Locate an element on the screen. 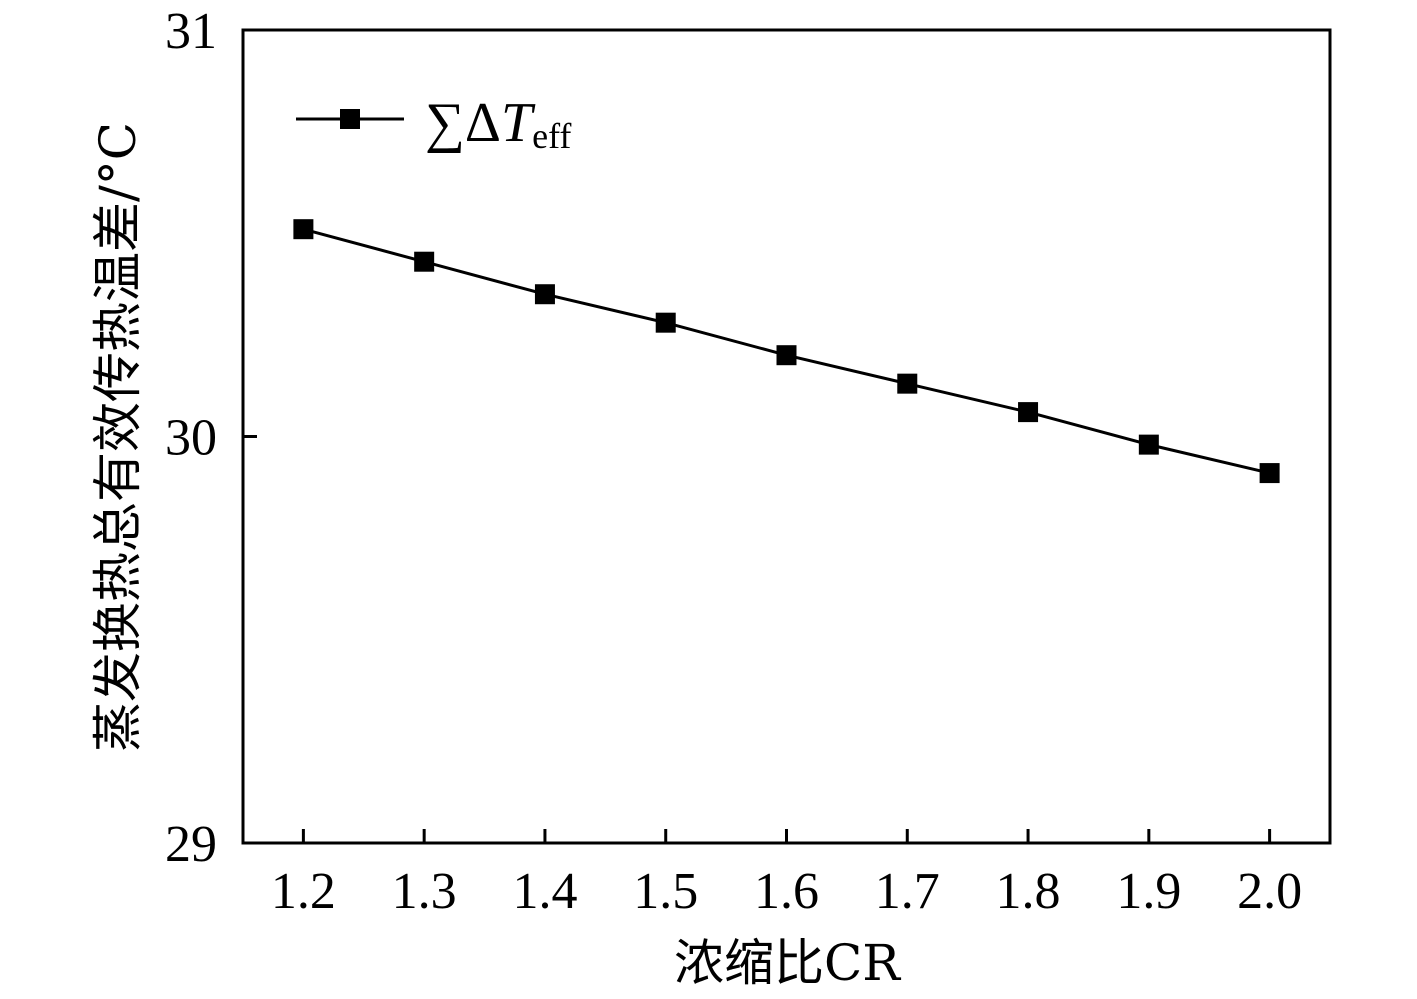 The width and height of the screenshot is (1417, 999). x-tick-label: 2.0 is located at coordinates (1269, 891).